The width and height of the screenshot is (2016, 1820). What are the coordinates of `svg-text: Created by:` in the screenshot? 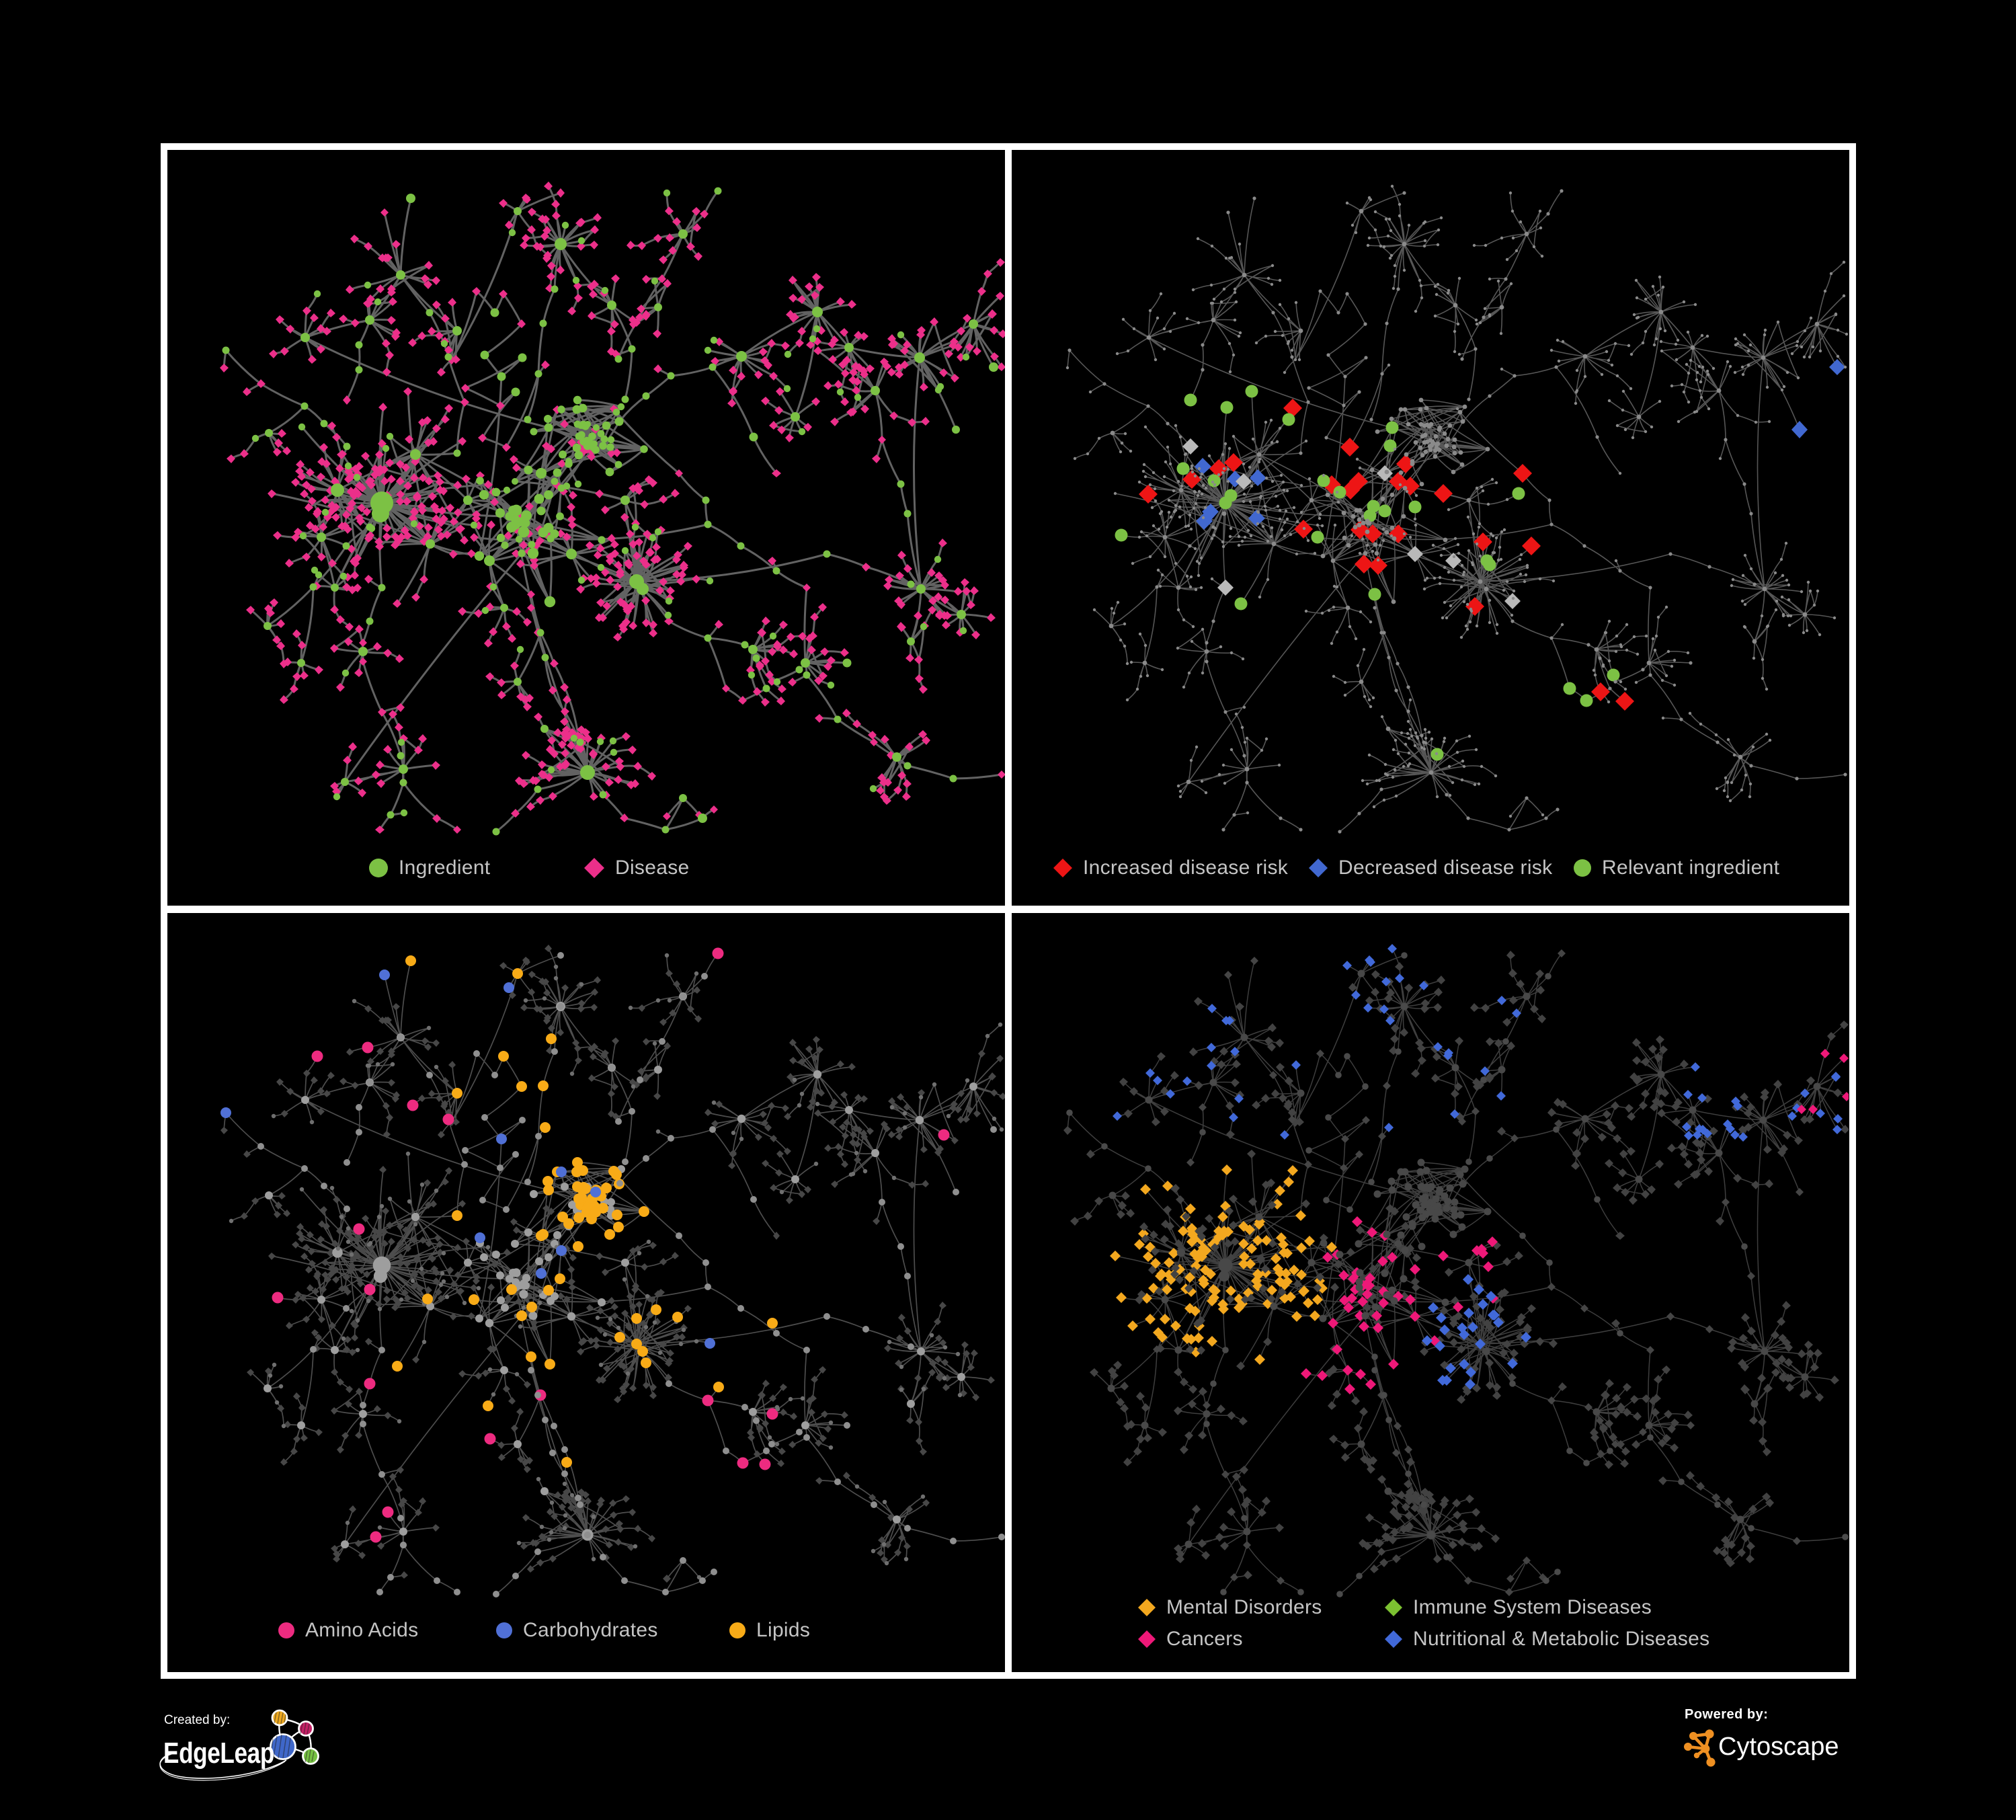 It's located at (197, 1720).